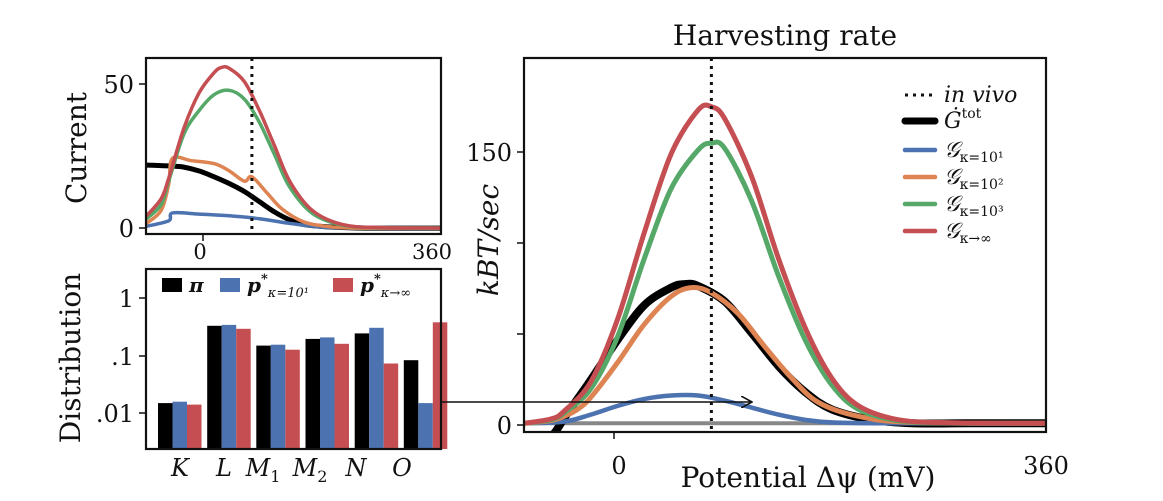 The height and width of the screenshot is (501, 1163). What do you see at coordinates (312, 393) in the screenshot?
I see `bar-M2-pi` at bounding box center [312, 393].